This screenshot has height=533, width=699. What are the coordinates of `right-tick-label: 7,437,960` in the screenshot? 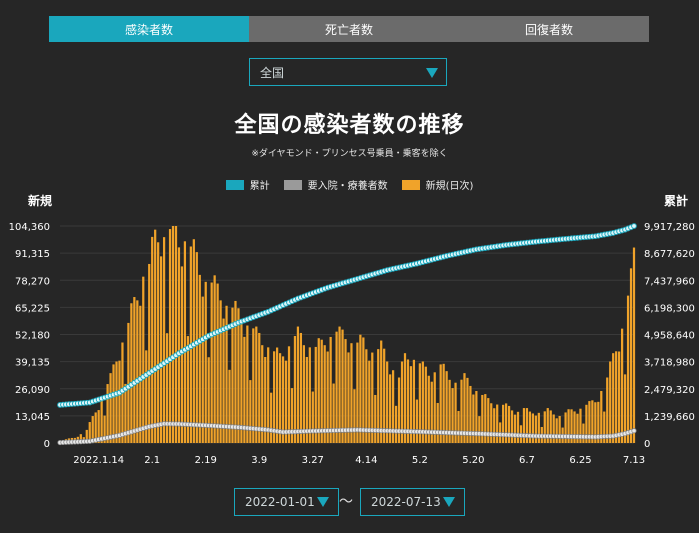 It's located at (669, 281).